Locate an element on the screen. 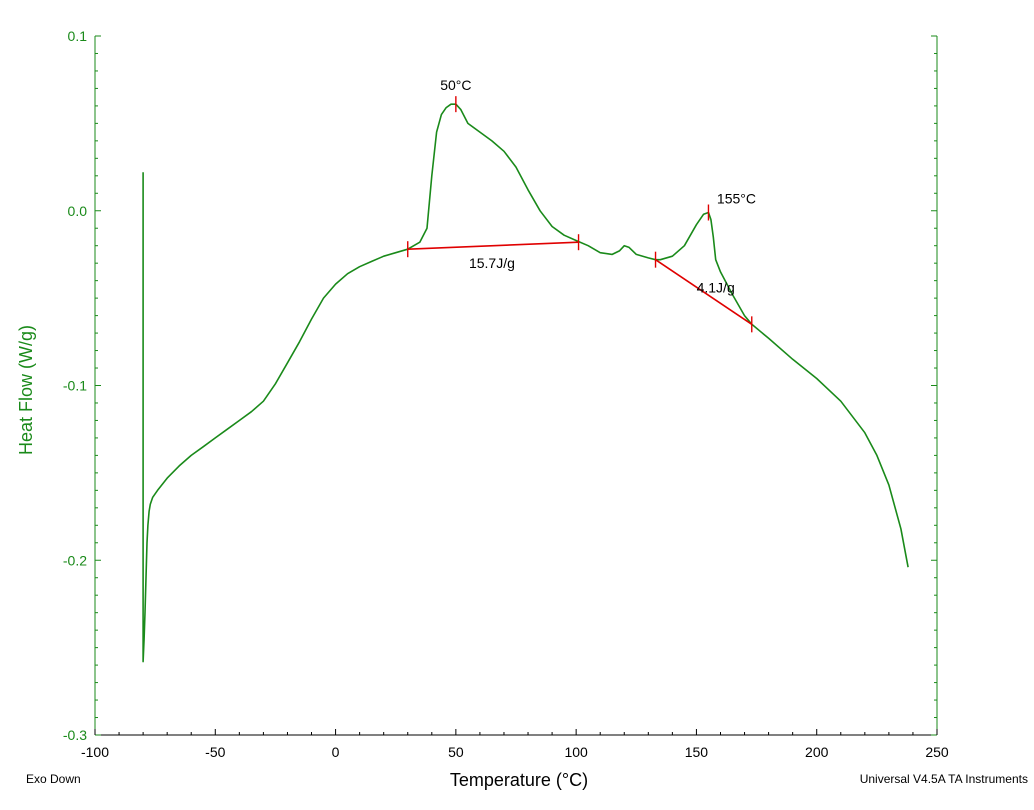  x-tick-label: 150 is located at coordinates (697, 752).